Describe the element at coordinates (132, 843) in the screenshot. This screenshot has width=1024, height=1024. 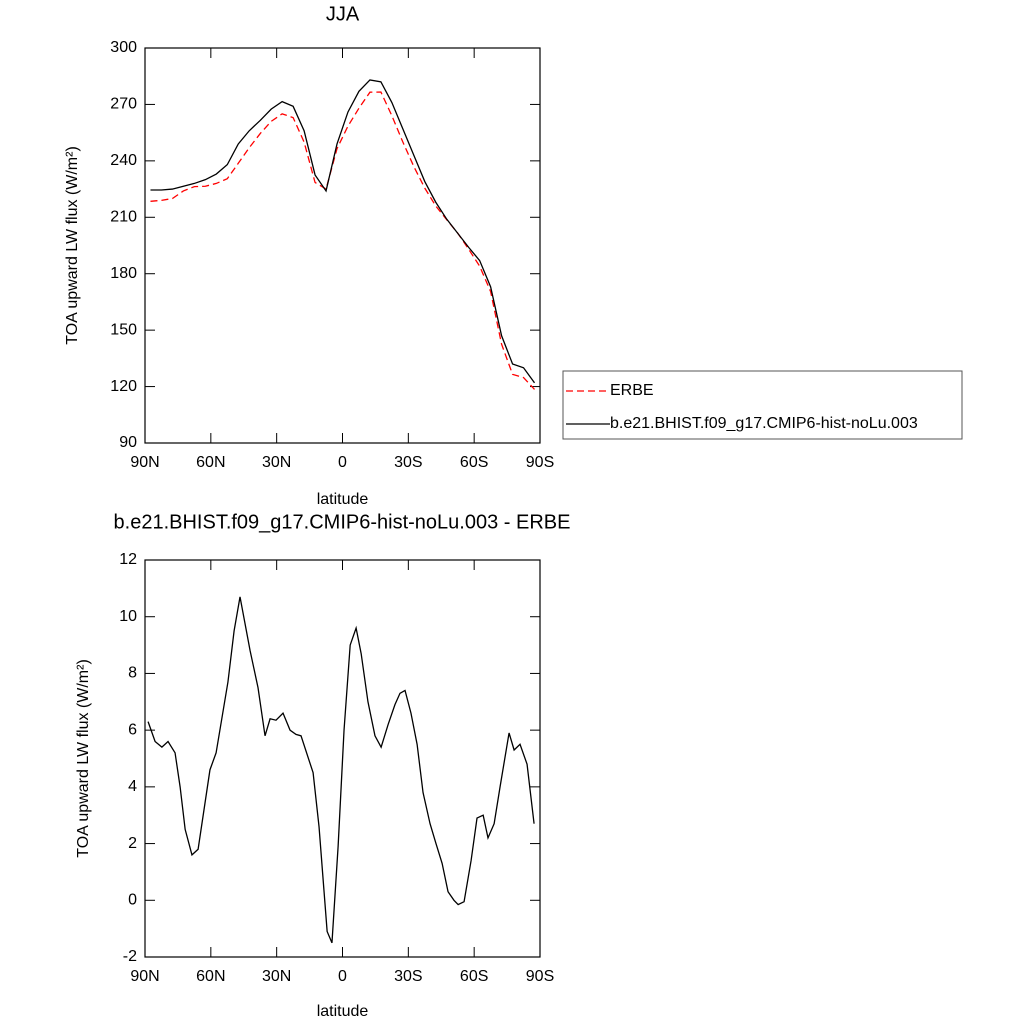
I see `y-tick-label: 2` at that location.